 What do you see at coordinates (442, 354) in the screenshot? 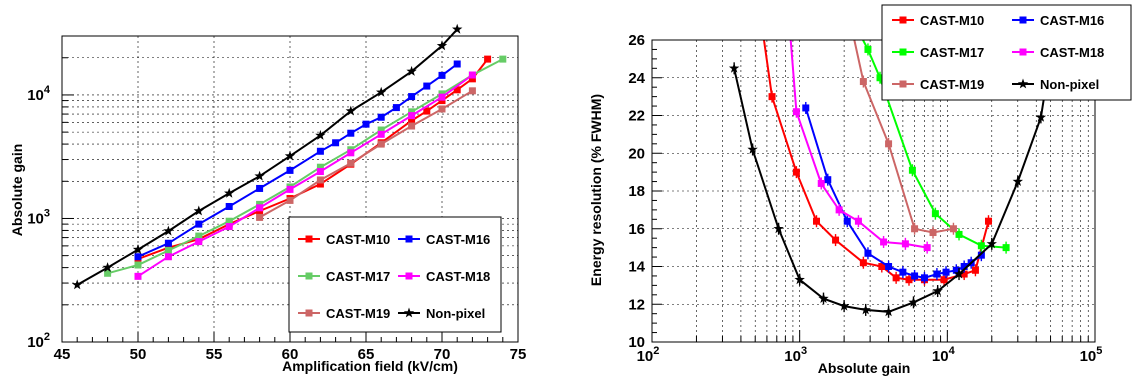
I see `left-x-tick-label: 70` at bounding box center [442, 354].